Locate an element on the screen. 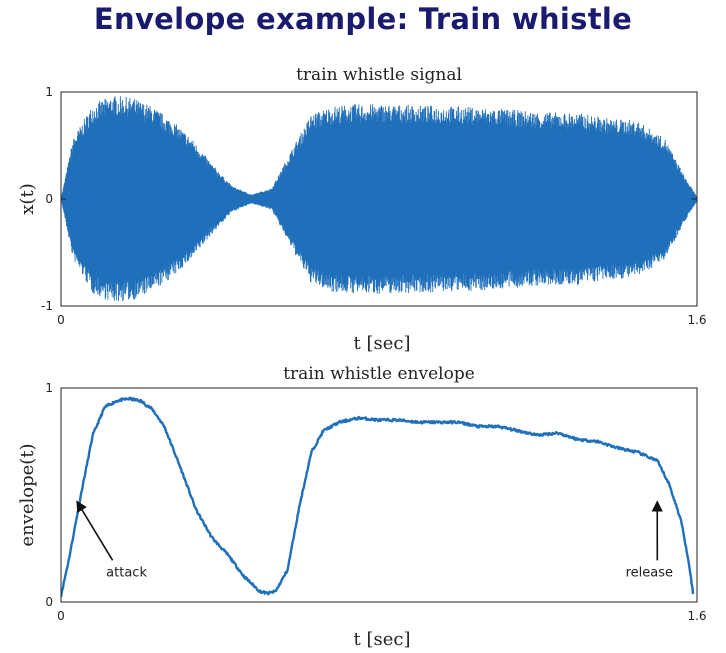 The height and width of the screenshot is (653, 726). envelope-chart-title: train whistle envelope is located at coordinates (379, 374).